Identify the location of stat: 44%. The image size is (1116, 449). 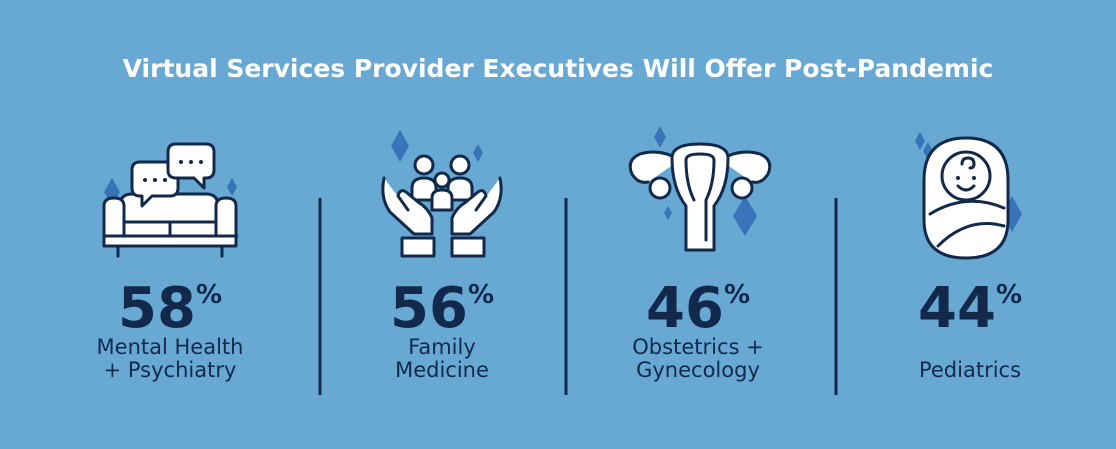
(970, 308).